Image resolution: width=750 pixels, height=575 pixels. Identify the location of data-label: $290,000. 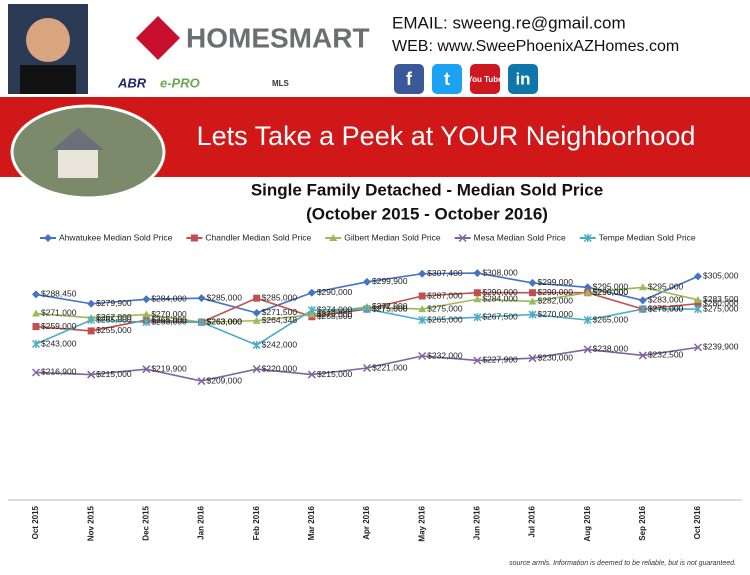
(611, 292).